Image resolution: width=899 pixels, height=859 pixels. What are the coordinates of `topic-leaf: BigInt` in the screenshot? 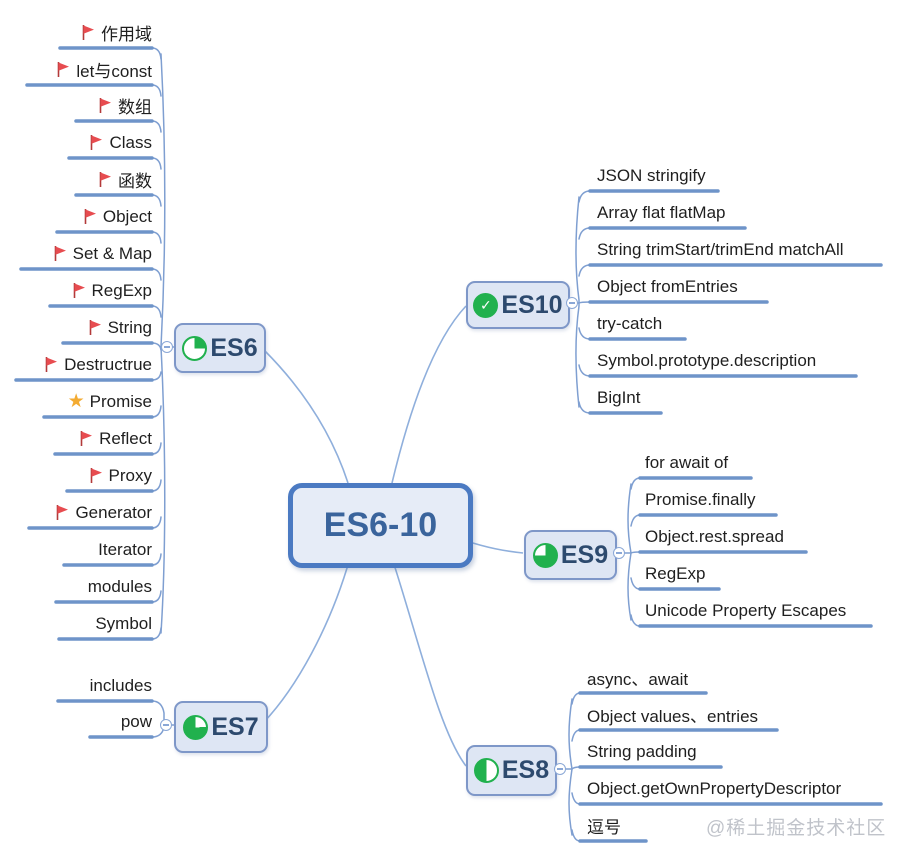 It's located at (618, 397).